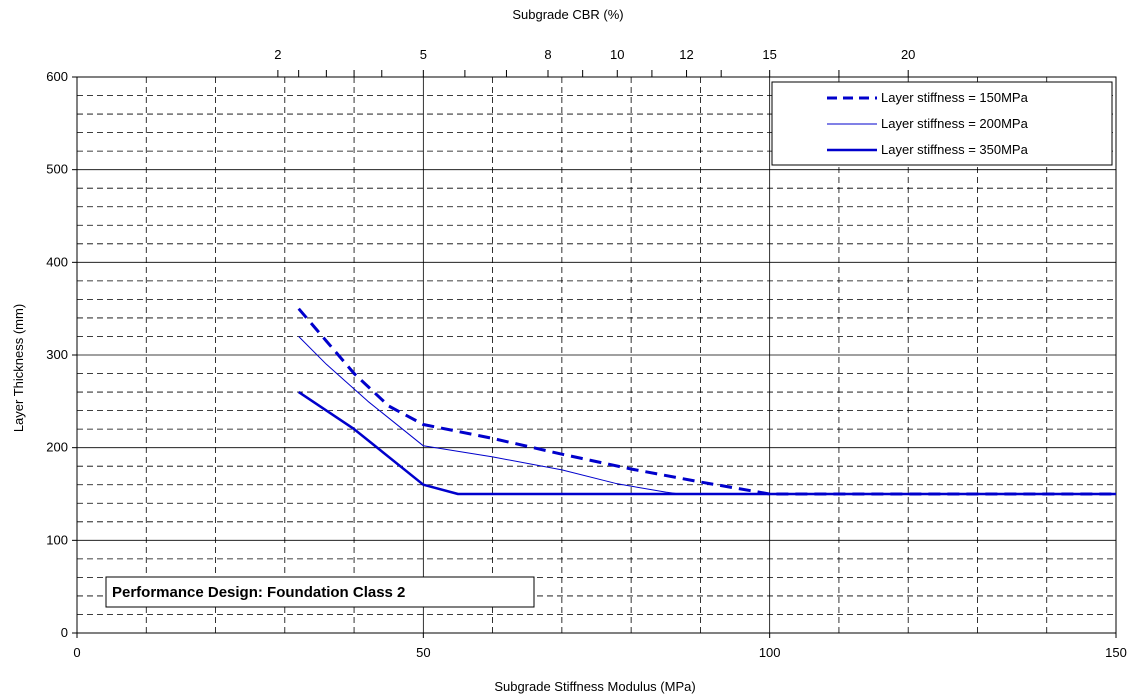 The height and width of the screenshot is (697, 1136). I want to click on x-tick-label: 50, so click(423, 652).